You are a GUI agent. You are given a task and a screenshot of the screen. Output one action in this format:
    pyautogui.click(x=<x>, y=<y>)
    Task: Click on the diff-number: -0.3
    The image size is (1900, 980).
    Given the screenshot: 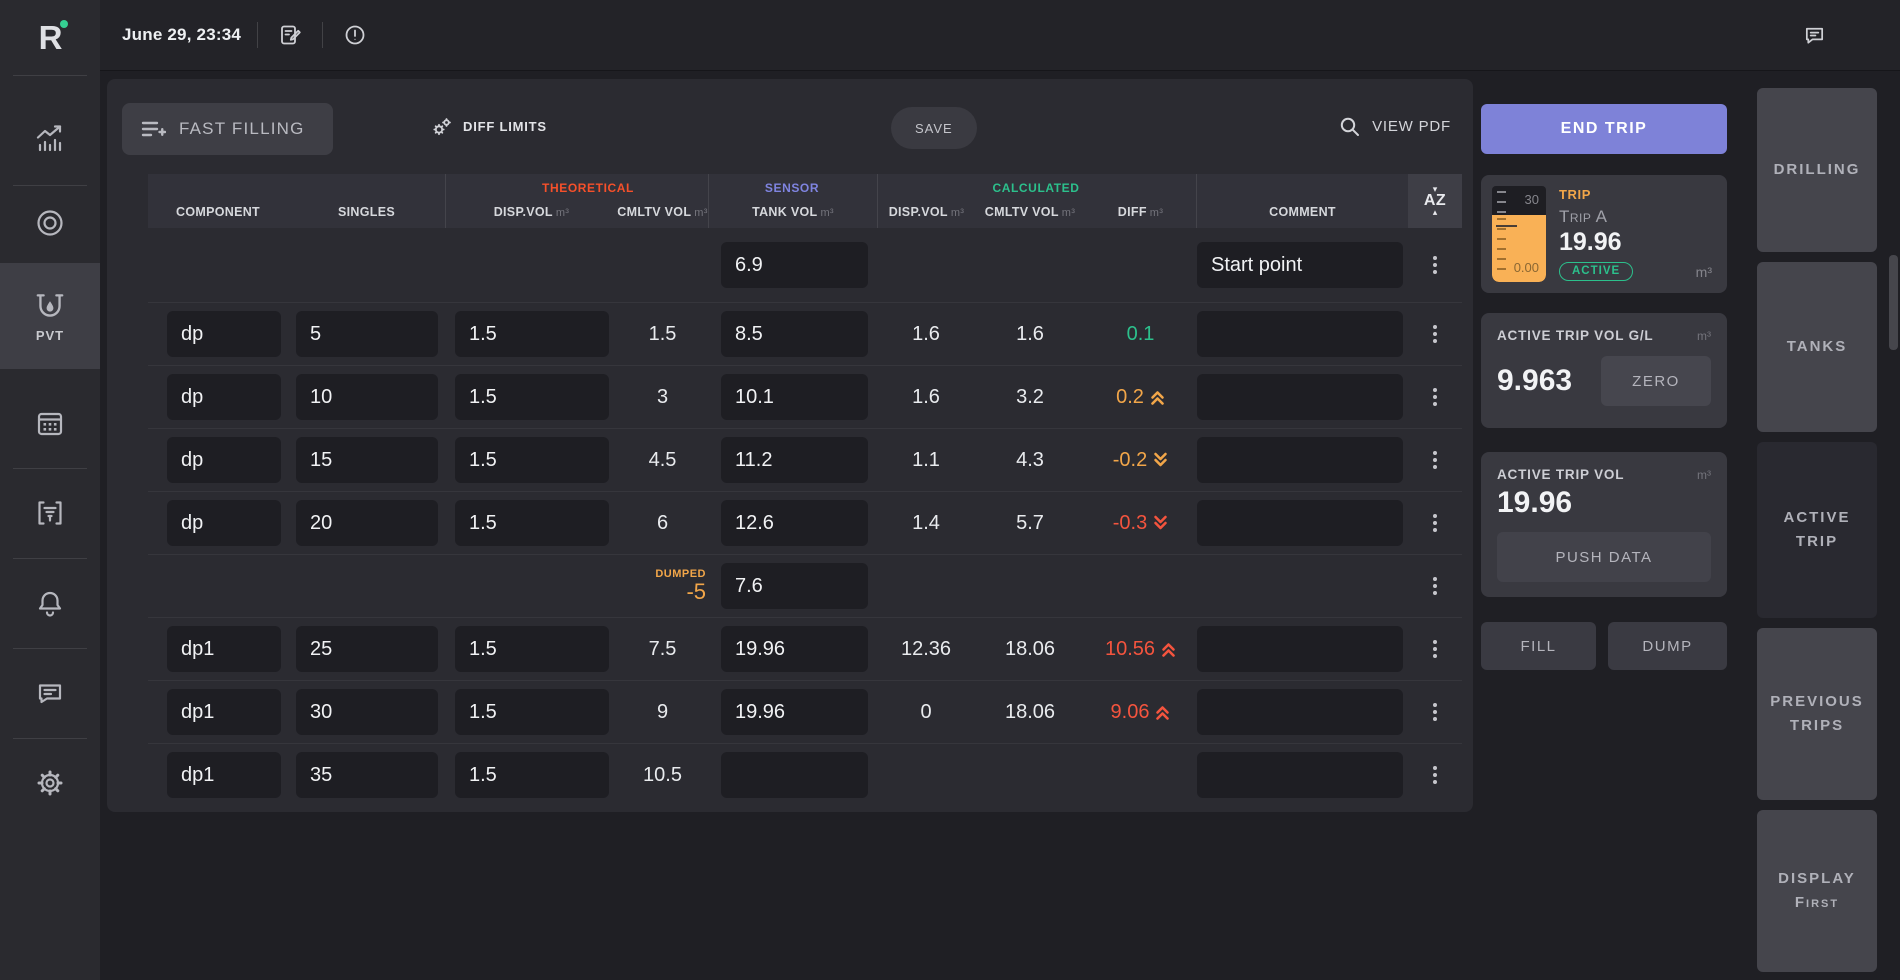 What is the action you would take?
    pyautogui.click(x=1130, y=522)
    